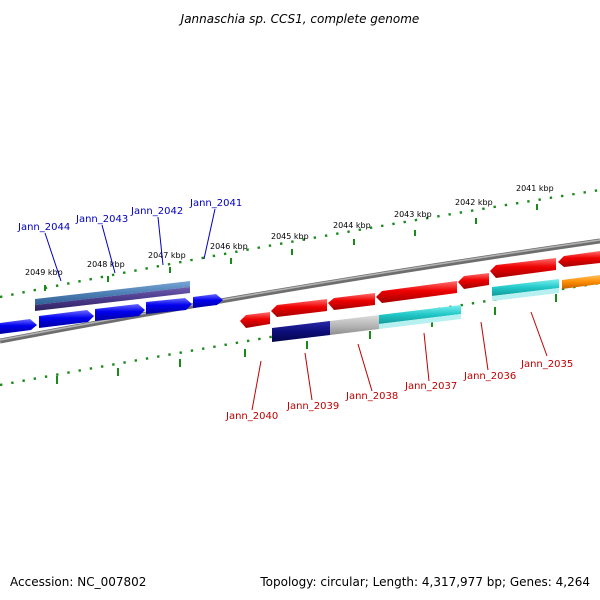 The width and height of the screenshot is (600, 600). What do you see at coordinates (371, 396) in the screenshot?
I see `gene-label: Jann_2038` at bounding box center [371, 396].